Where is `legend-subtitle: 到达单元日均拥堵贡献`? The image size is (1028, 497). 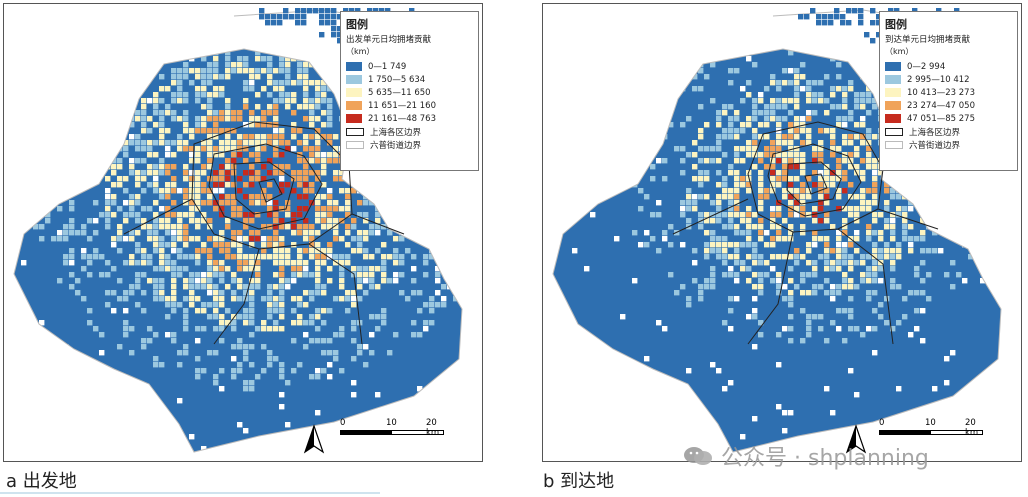 legend-subtitle: 到达单元日均拥堵贡献 is located at coordinates (928, 40).